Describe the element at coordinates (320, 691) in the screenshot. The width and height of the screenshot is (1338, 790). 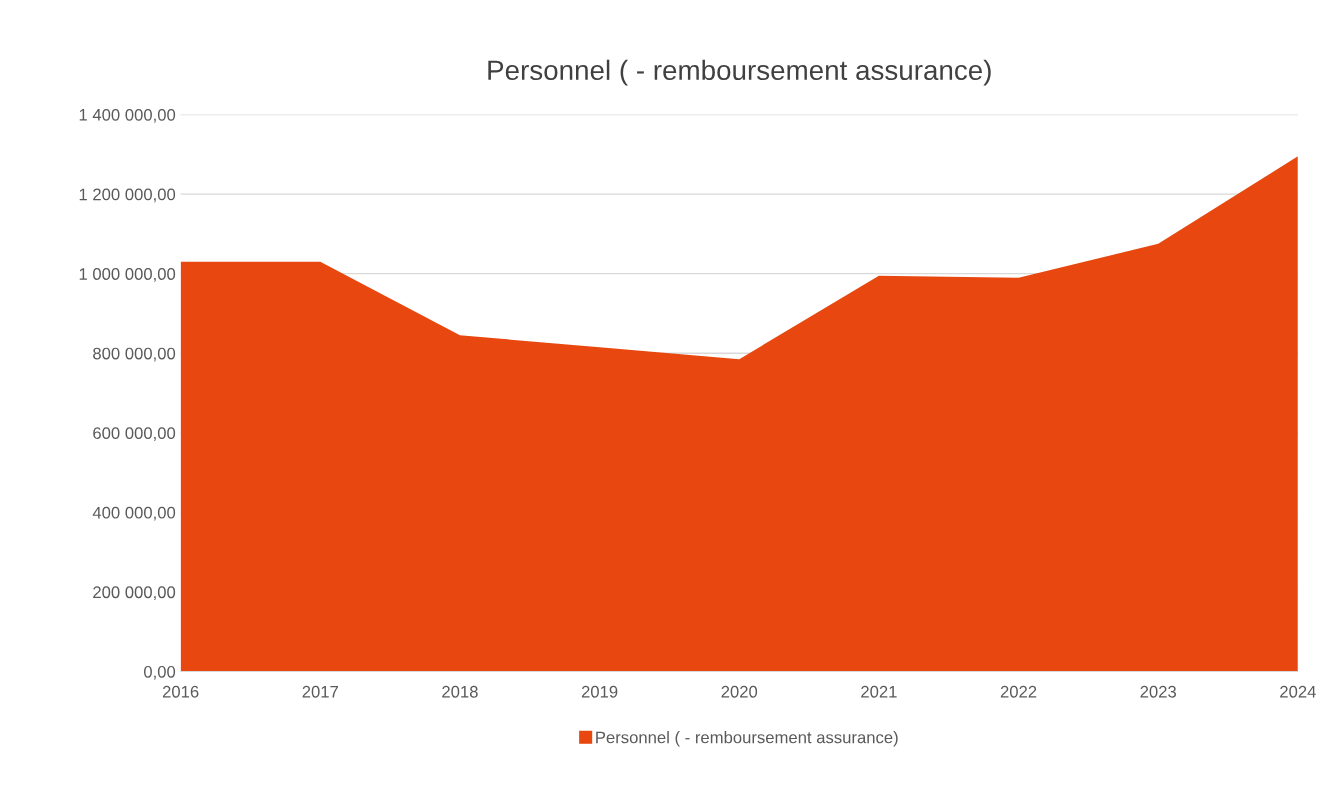
I see `x-tick-label: 2017` at that location.